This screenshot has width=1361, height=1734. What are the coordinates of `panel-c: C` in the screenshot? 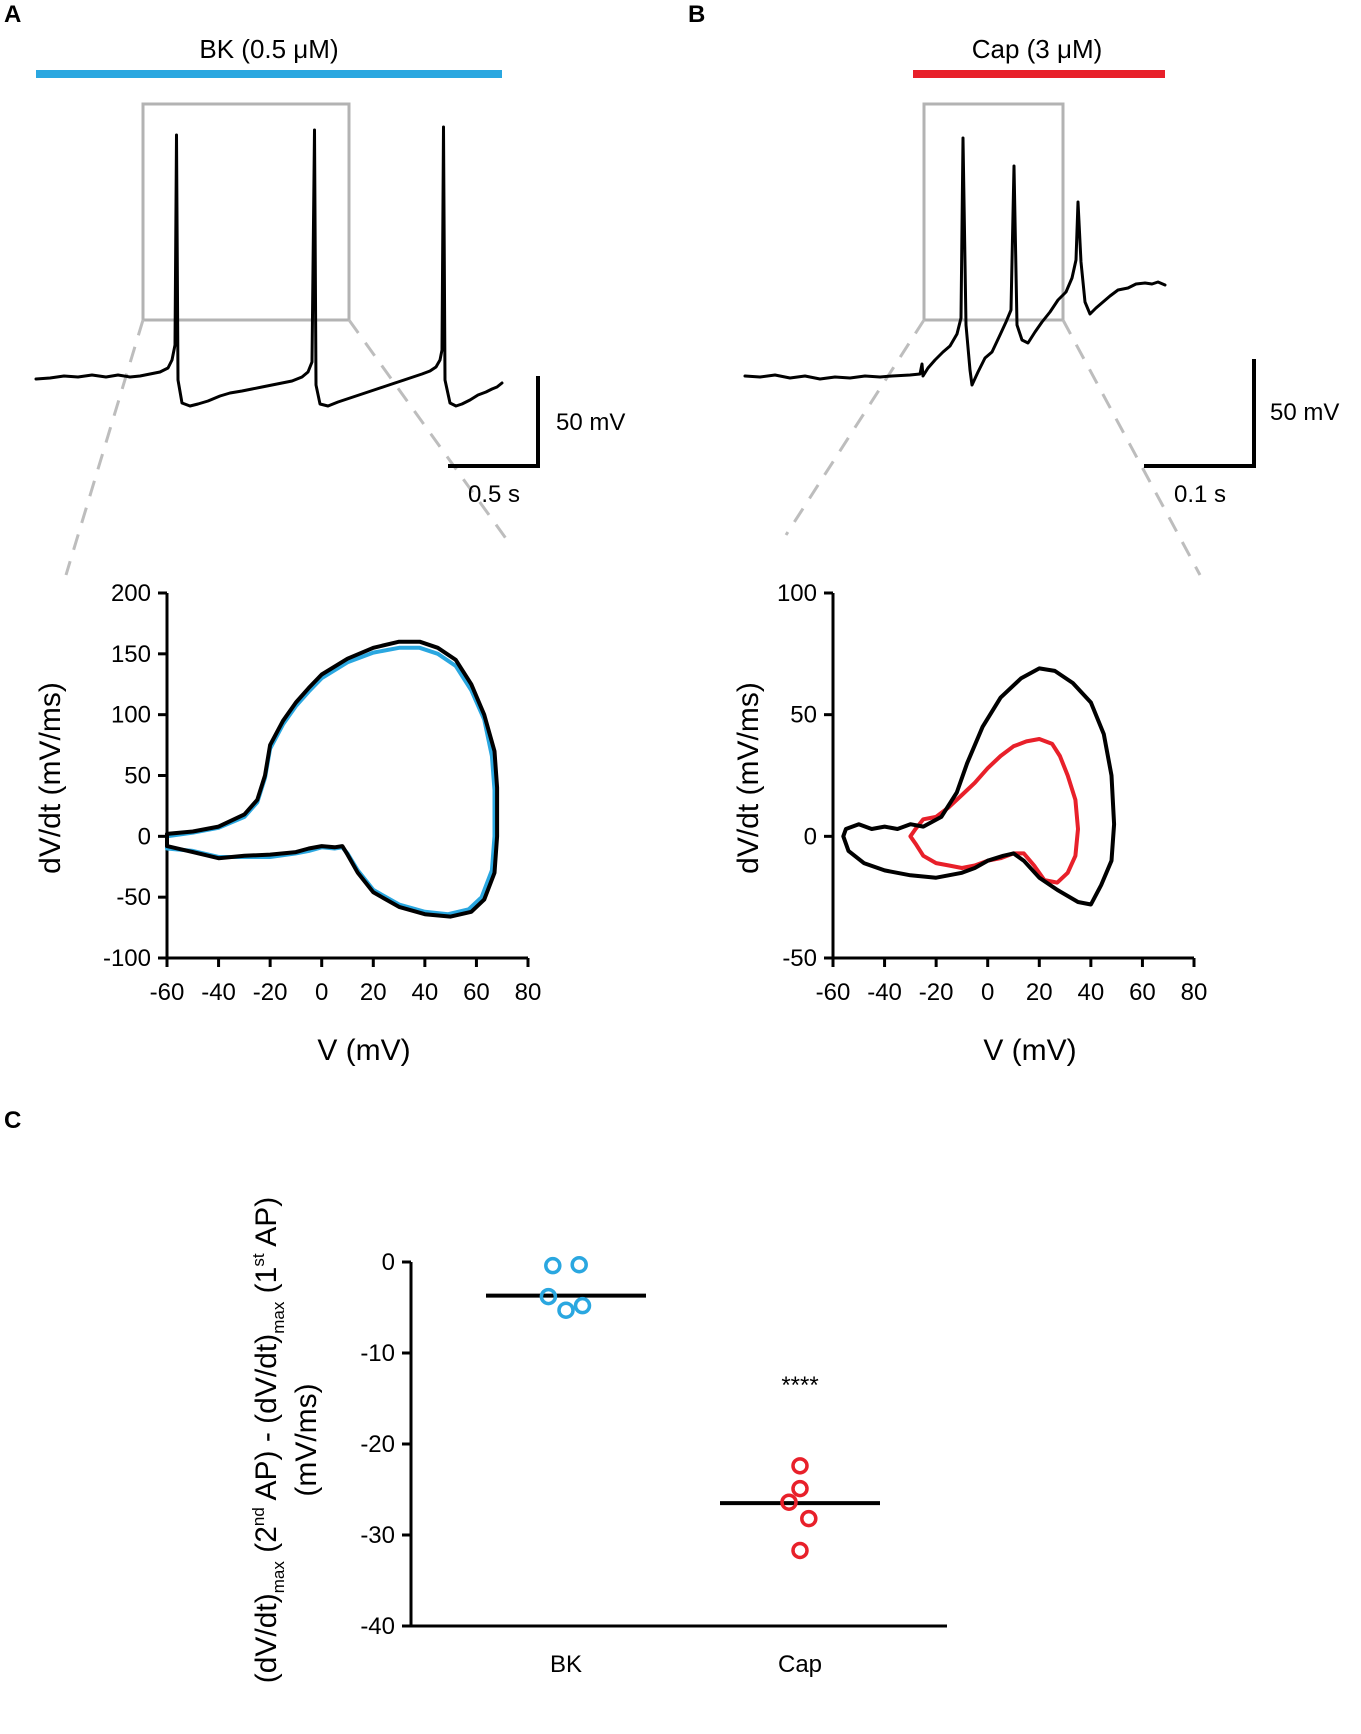 It's located at (12, 1120).